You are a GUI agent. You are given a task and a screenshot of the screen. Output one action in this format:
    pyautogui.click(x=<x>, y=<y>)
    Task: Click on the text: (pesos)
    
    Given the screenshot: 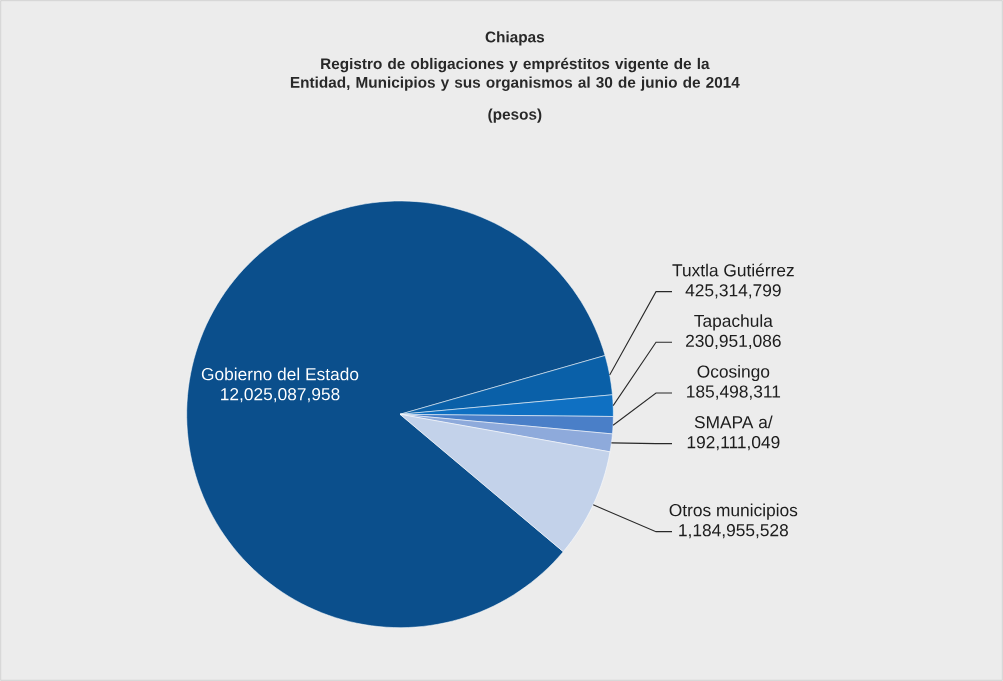 What is the action you would take?
    pyautogui.click(x=515, y=115)
    